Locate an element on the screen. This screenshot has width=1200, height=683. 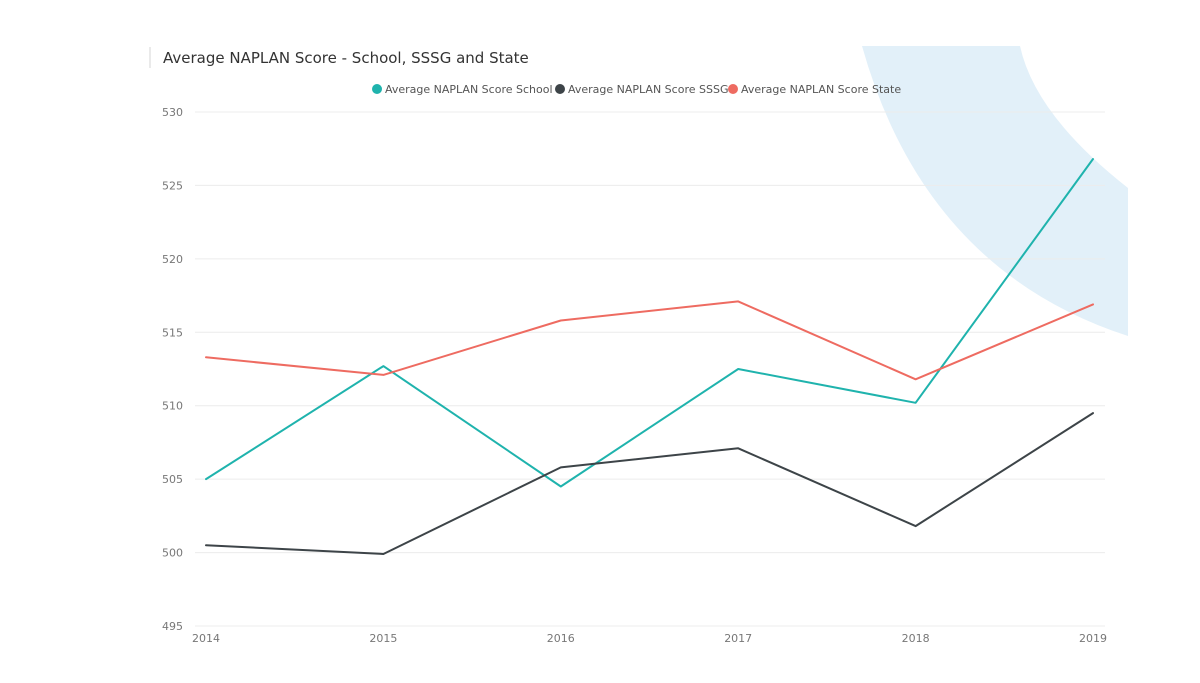
y-tick-label: 495 is located at coordinates (172, 626).